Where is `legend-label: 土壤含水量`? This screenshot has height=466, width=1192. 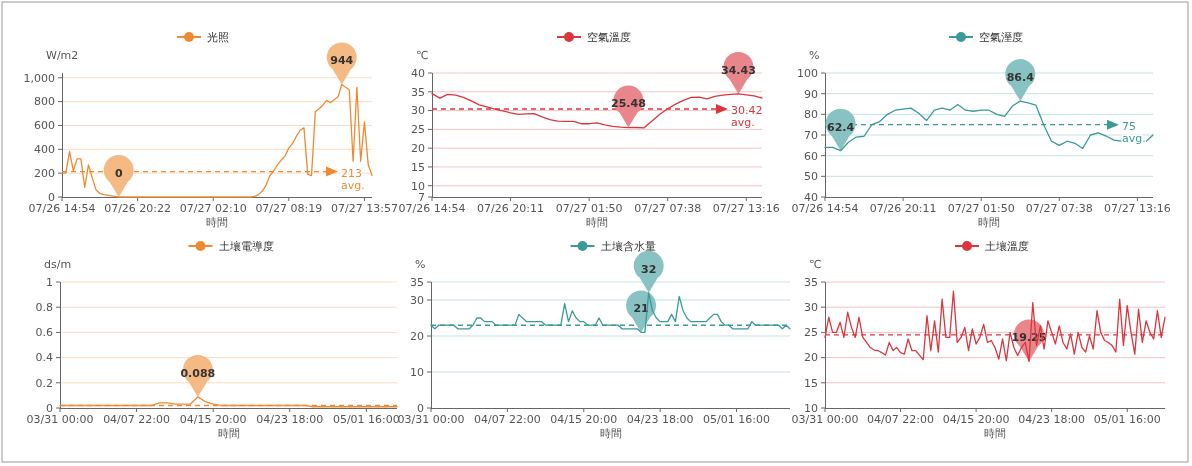
legend-label: 土壤含水量 is located at coordinates (628, 246).